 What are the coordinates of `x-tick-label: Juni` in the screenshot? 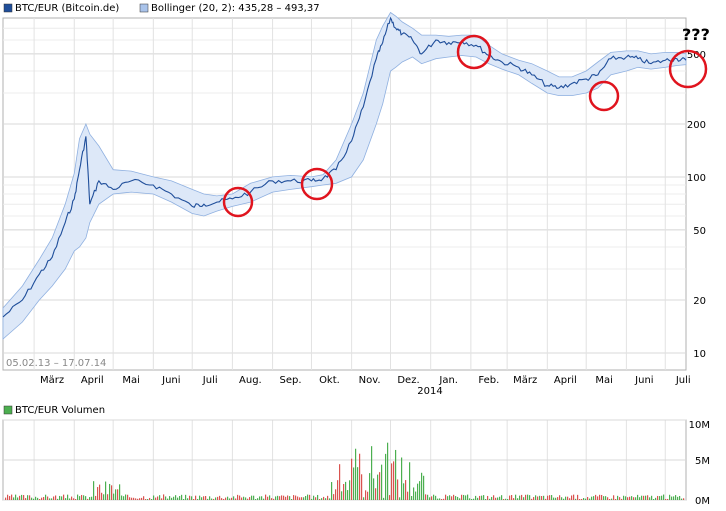 It's located at (643, 380).